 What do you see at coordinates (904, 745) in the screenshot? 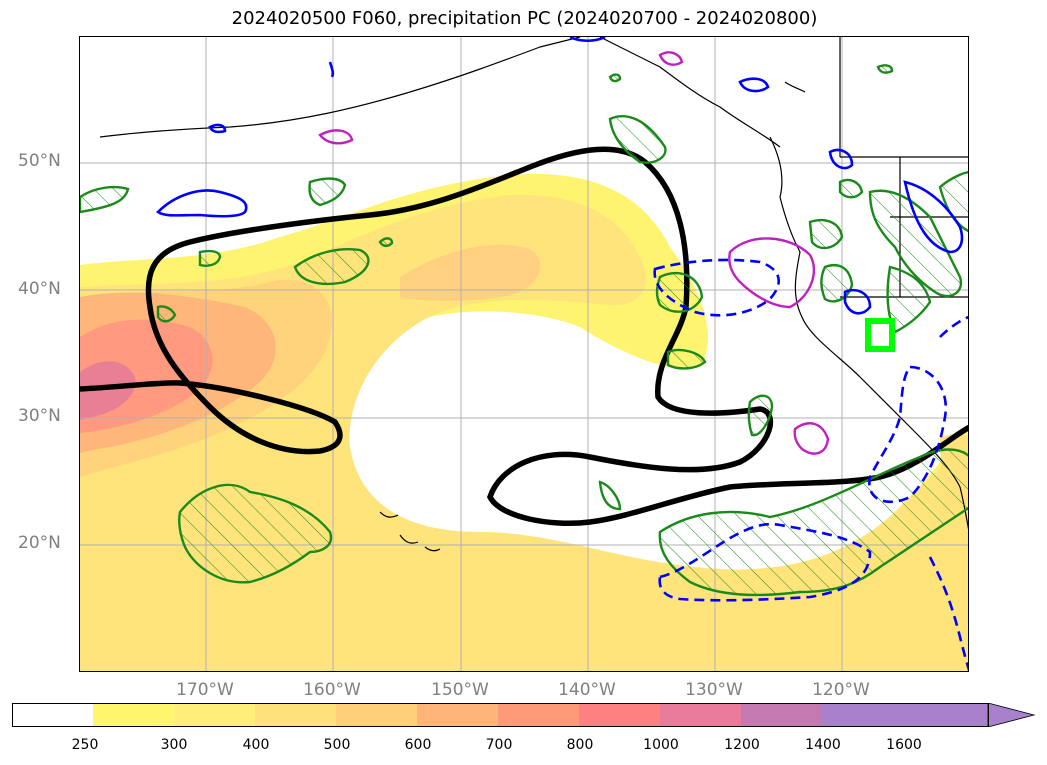
I see `colorbar-tick-1600: 1600` at bounding box center [904, 745].